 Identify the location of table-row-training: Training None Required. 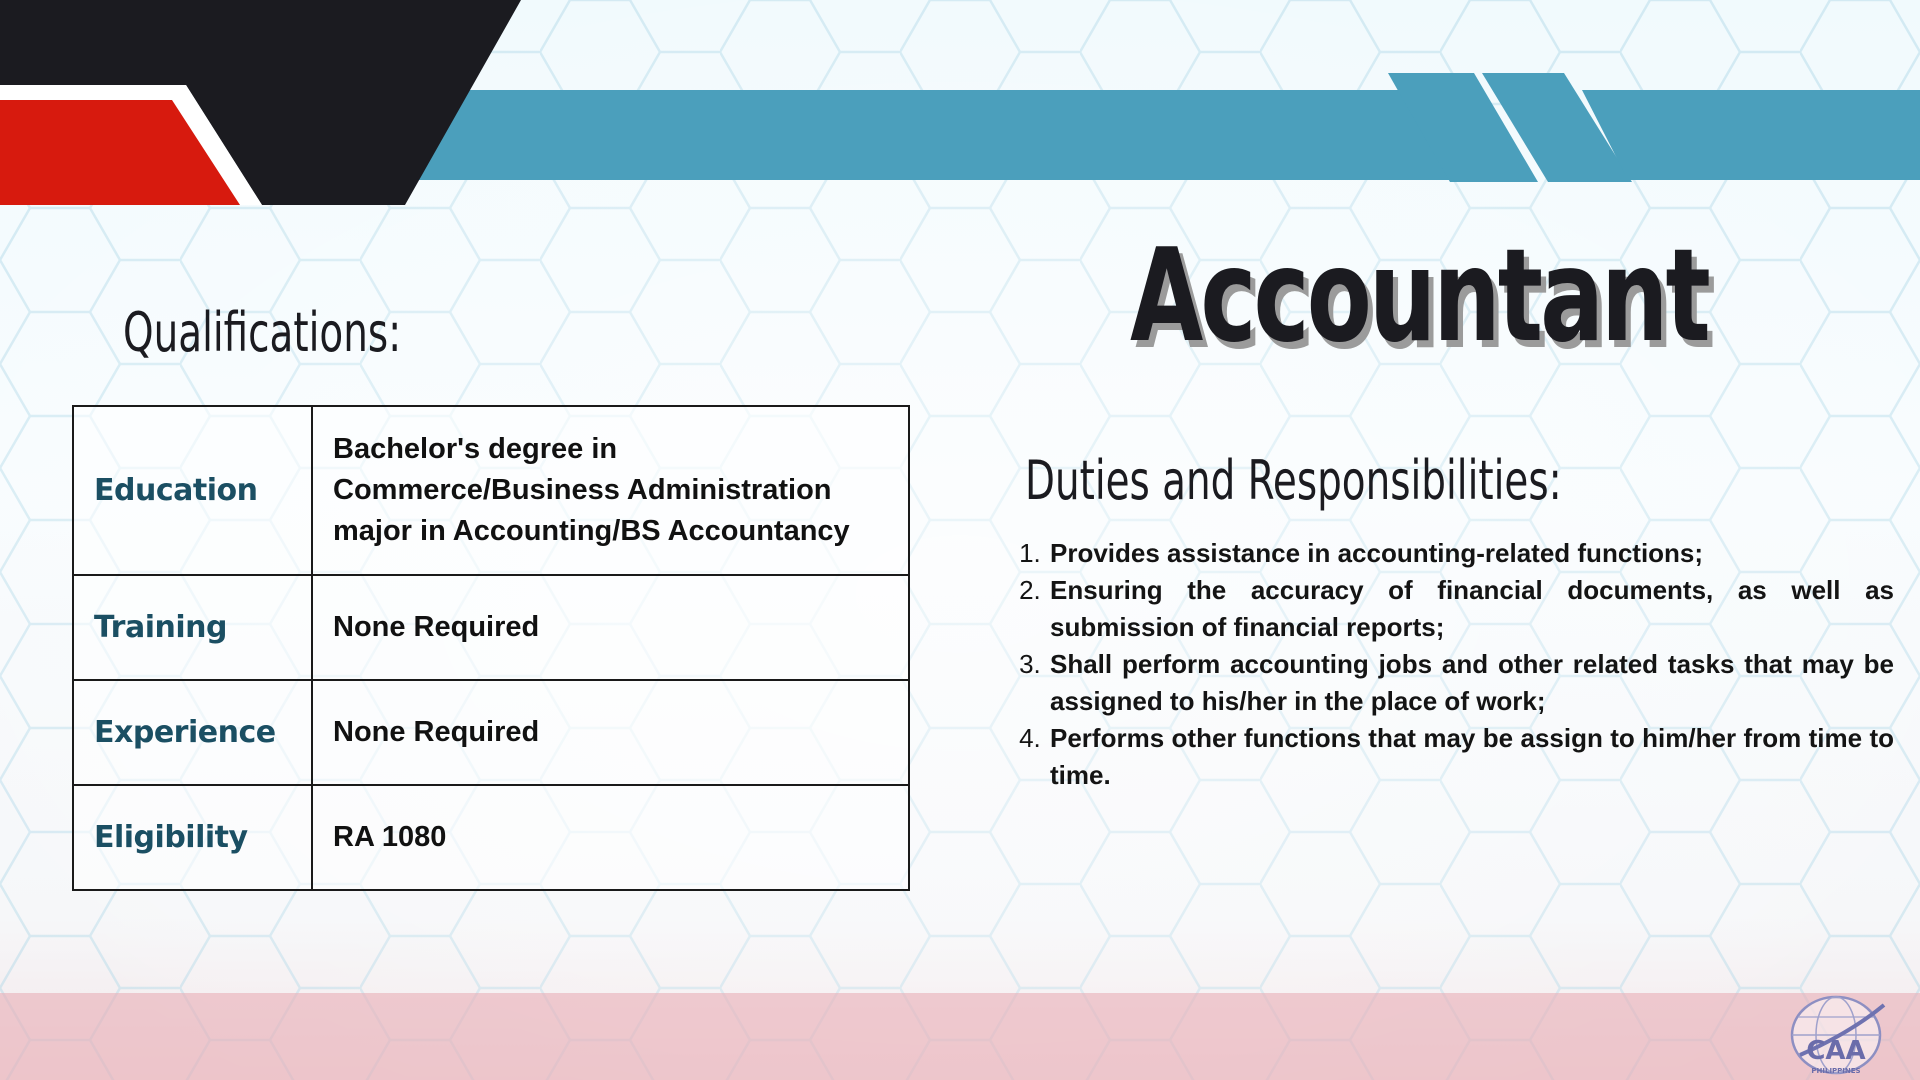
(491, 627).